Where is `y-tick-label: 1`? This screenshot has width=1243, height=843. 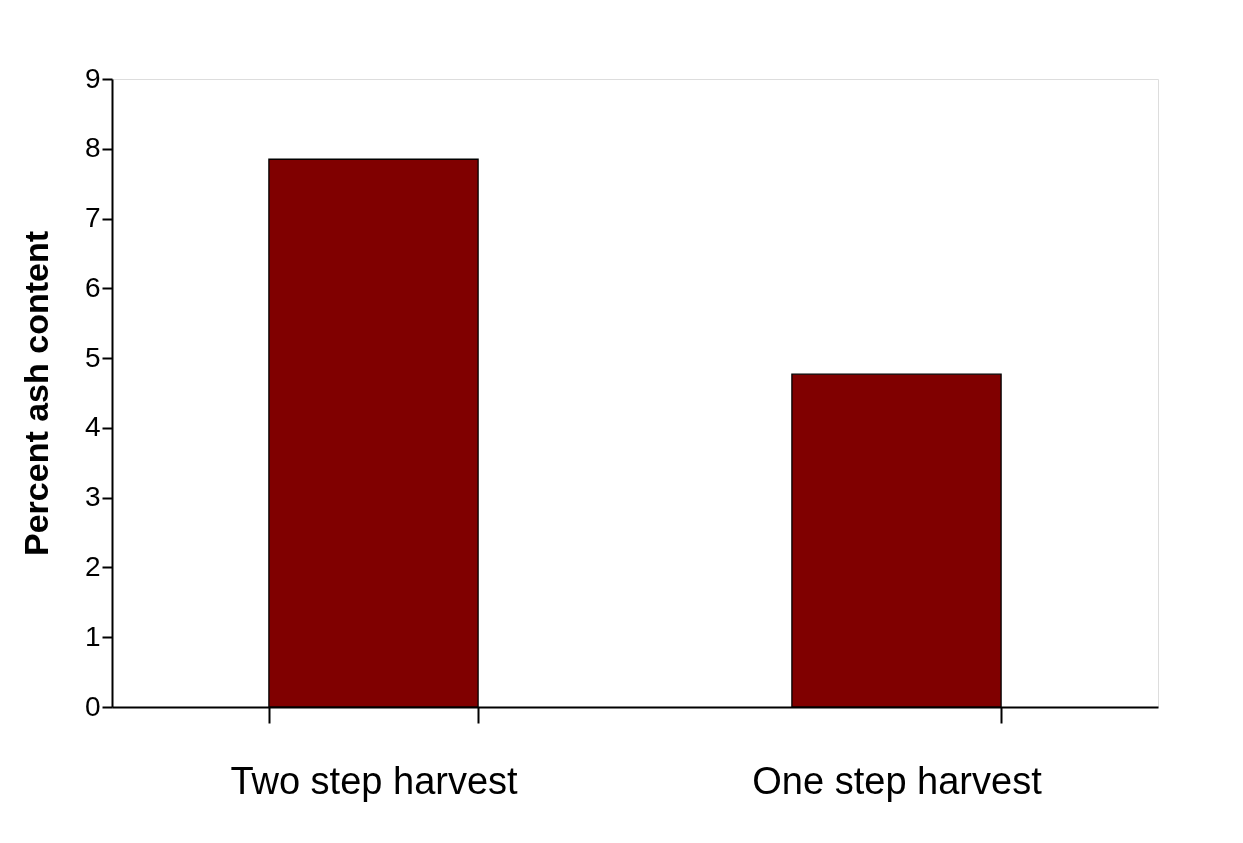 y-tick-label: 1 is located at coordinates (92, 636).